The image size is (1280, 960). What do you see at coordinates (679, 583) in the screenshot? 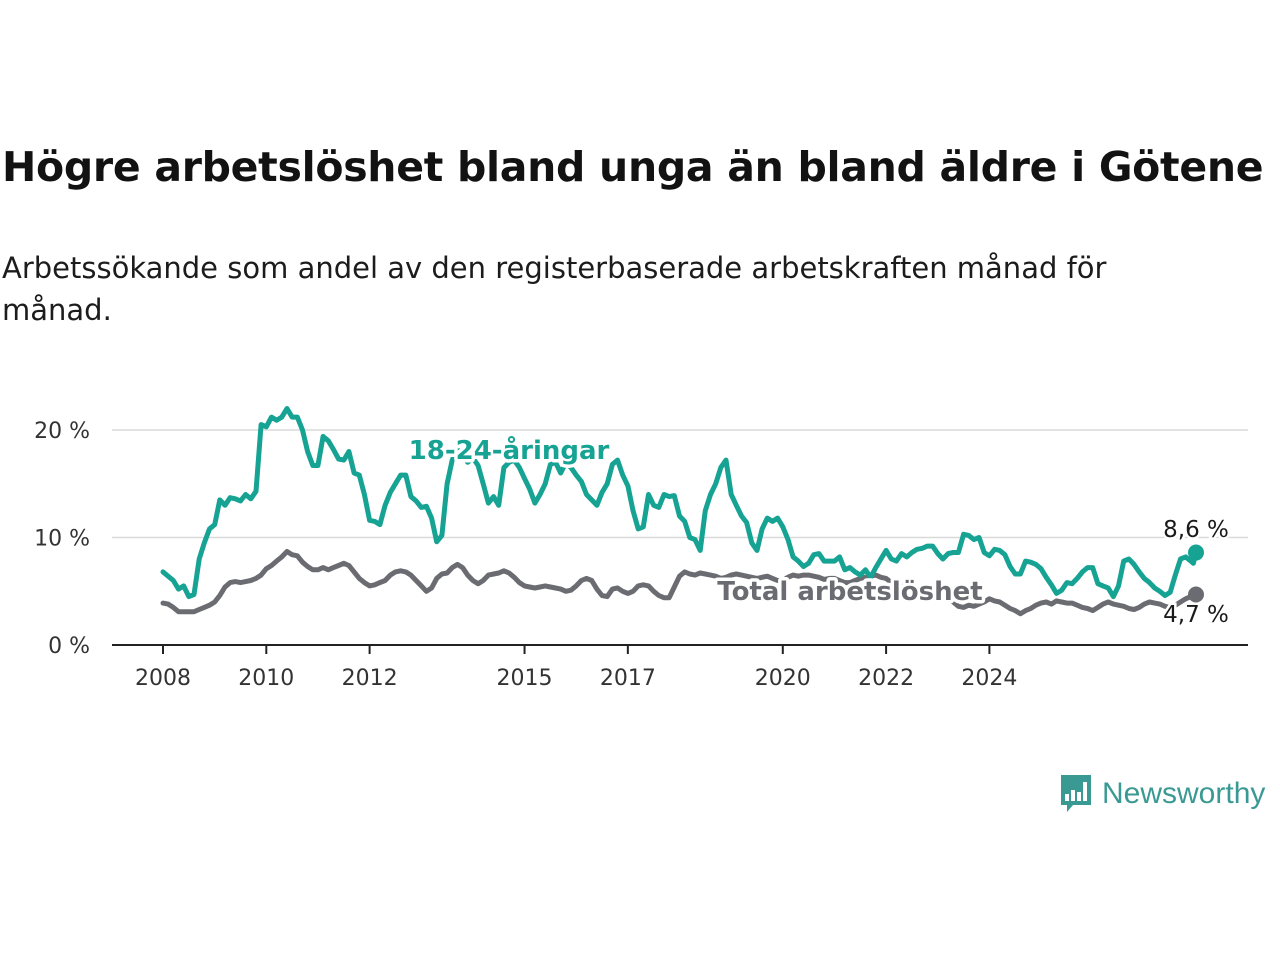
I see `series-line-total` at bounding box center [679, 583].